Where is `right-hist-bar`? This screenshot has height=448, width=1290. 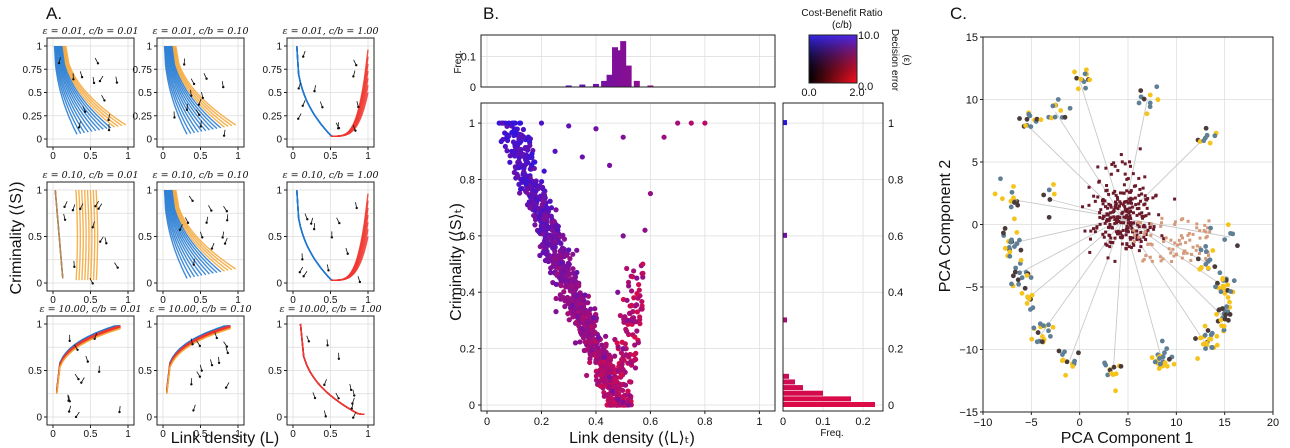
right-hist-bar is located at coordinates (786, 376).